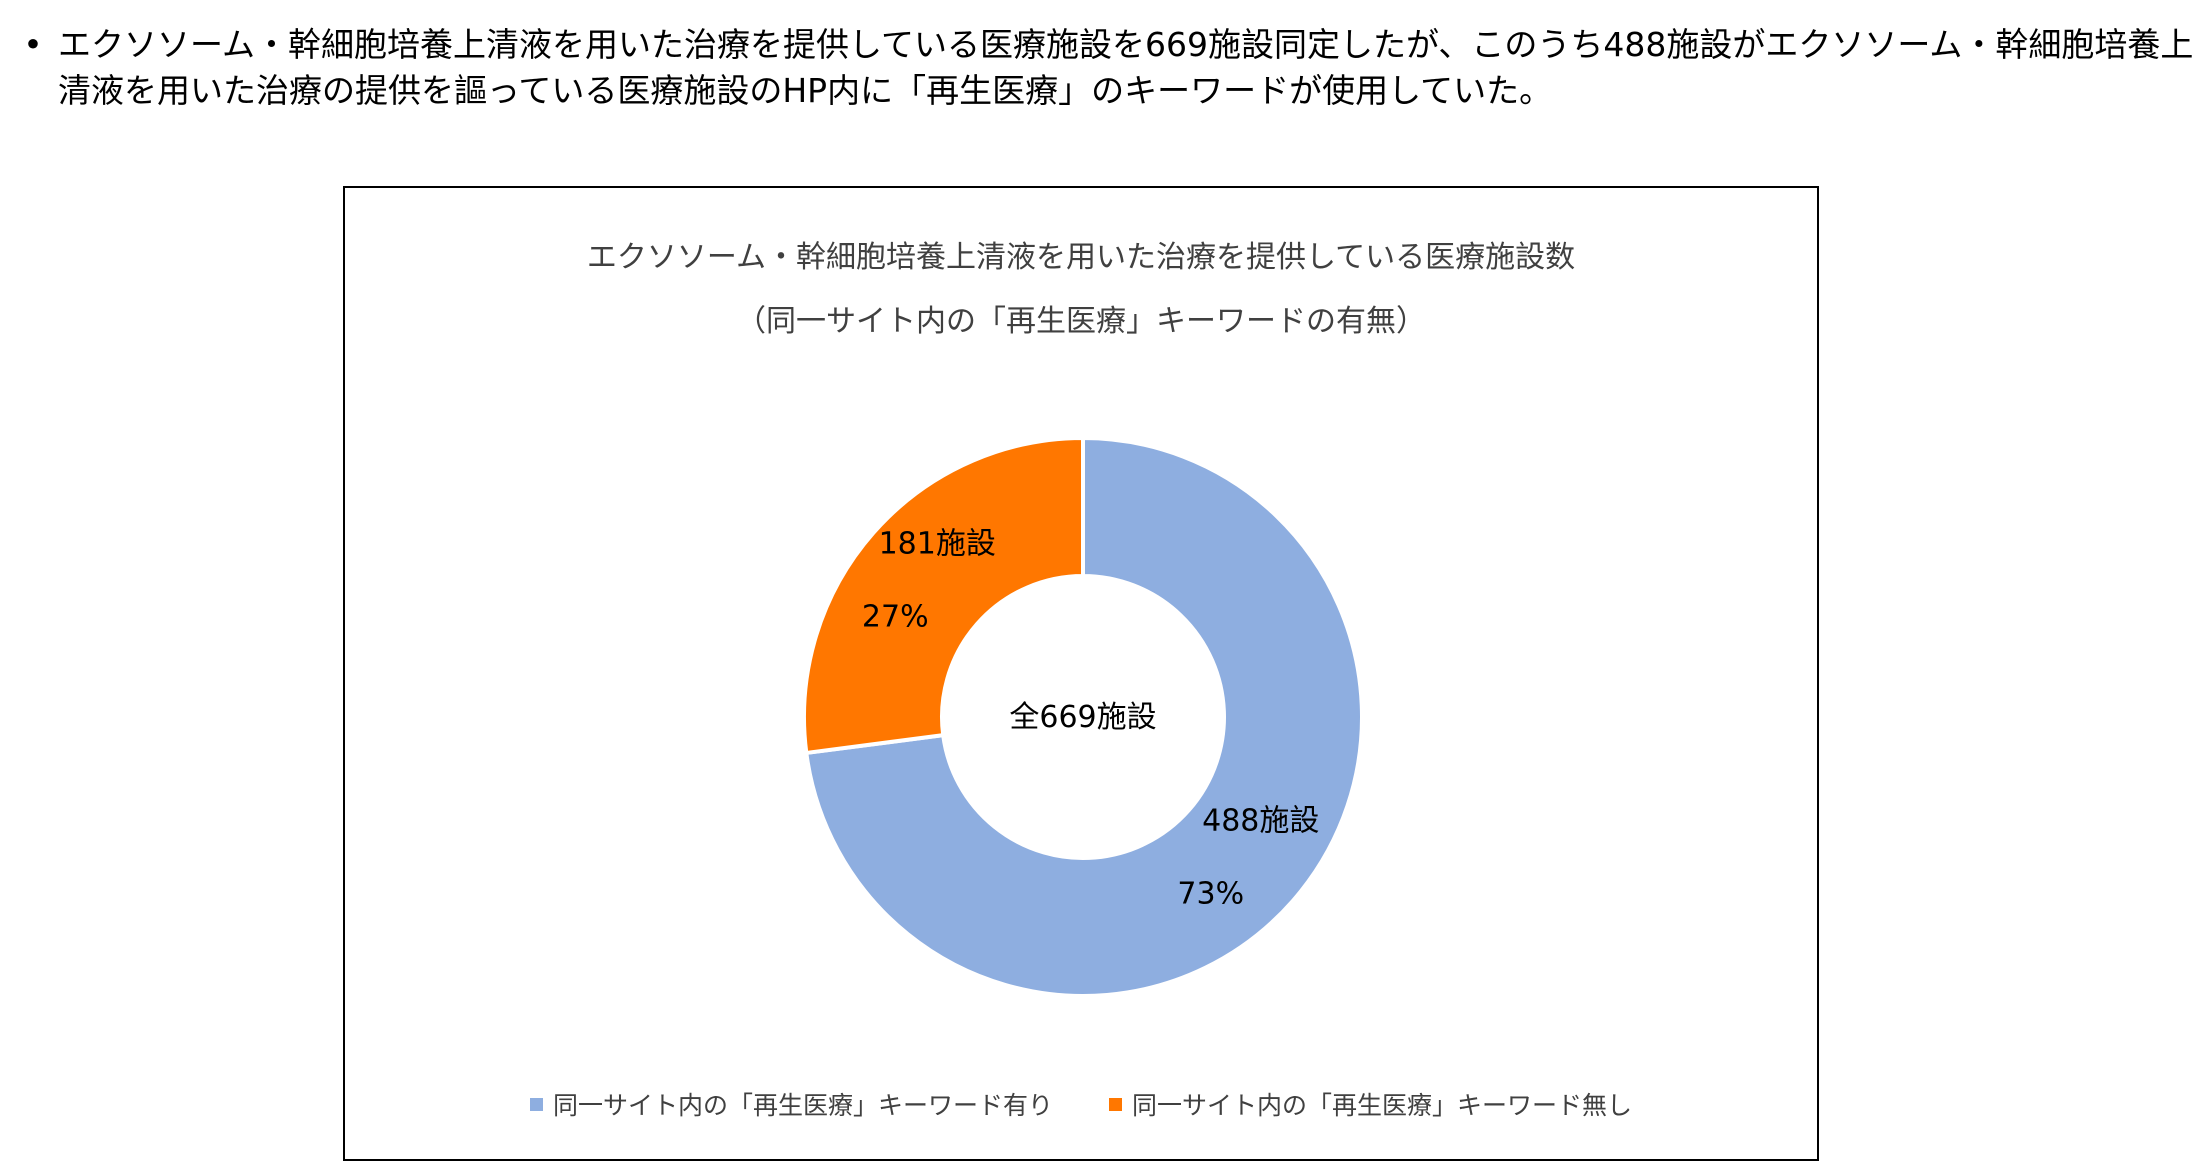  What do you see at coordinates (1260, 821) in the screenshot?
I see `slice-count-label-1: 488施設` at bounding box center [1260, 821].